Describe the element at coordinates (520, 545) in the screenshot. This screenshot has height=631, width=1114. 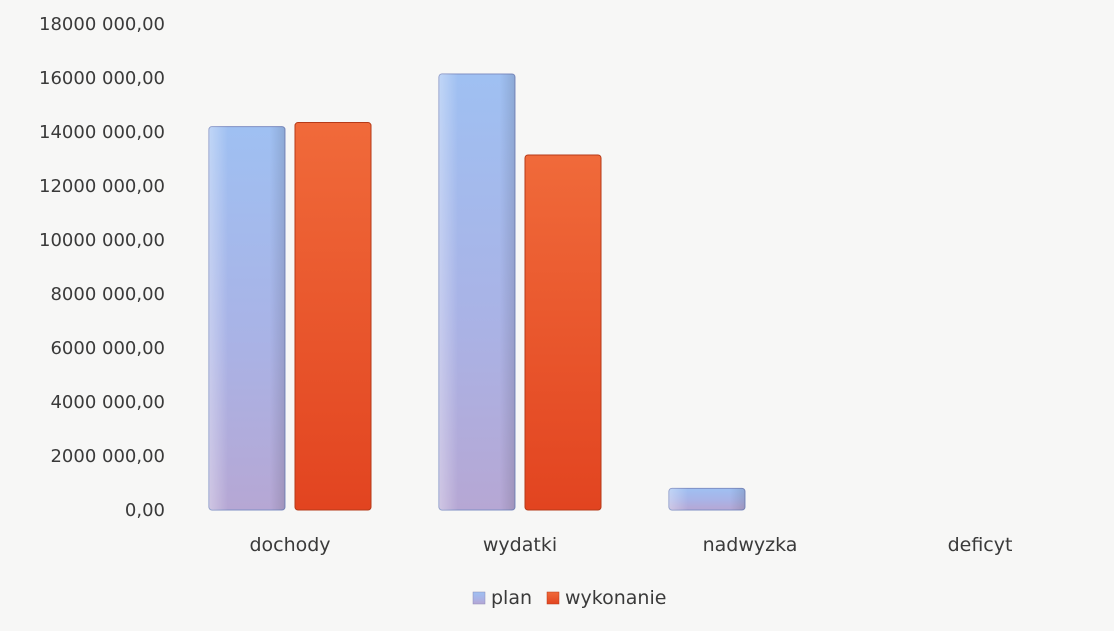
I see `x-tick-label: wydatki` at that location.